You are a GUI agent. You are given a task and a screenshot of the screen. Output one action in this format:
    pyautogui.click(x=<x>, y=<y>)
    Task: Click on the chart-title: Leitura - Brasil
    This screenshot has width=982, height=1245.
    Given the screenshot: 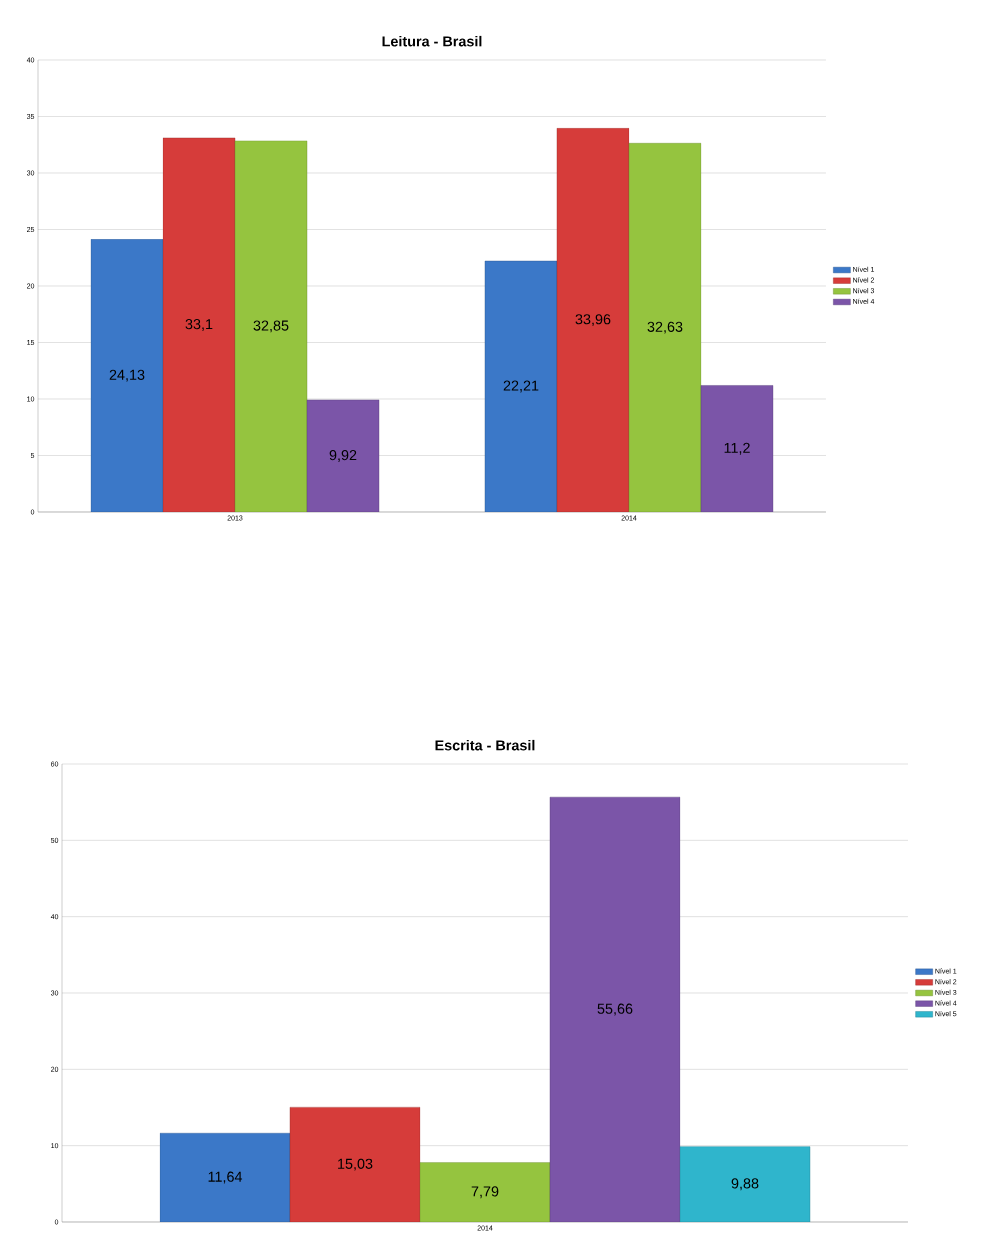 What is the action you would take?
    pyautogui.click(x=432, y=41)
    